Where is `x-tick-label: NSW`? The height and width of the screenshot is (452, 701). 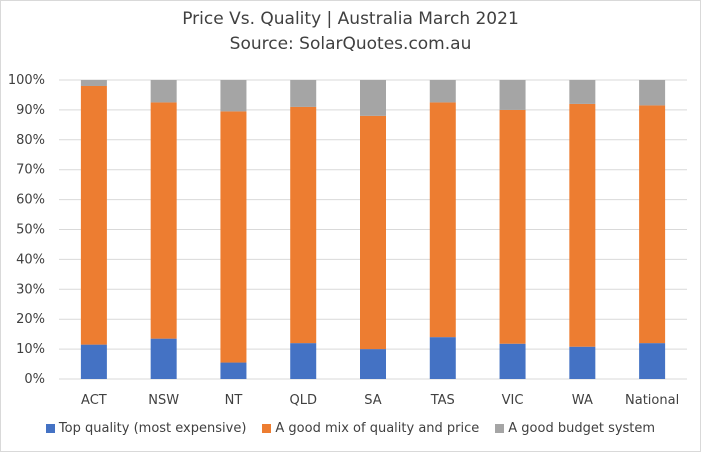
x-tick-label: NSW is located at coordinates (163, 400).